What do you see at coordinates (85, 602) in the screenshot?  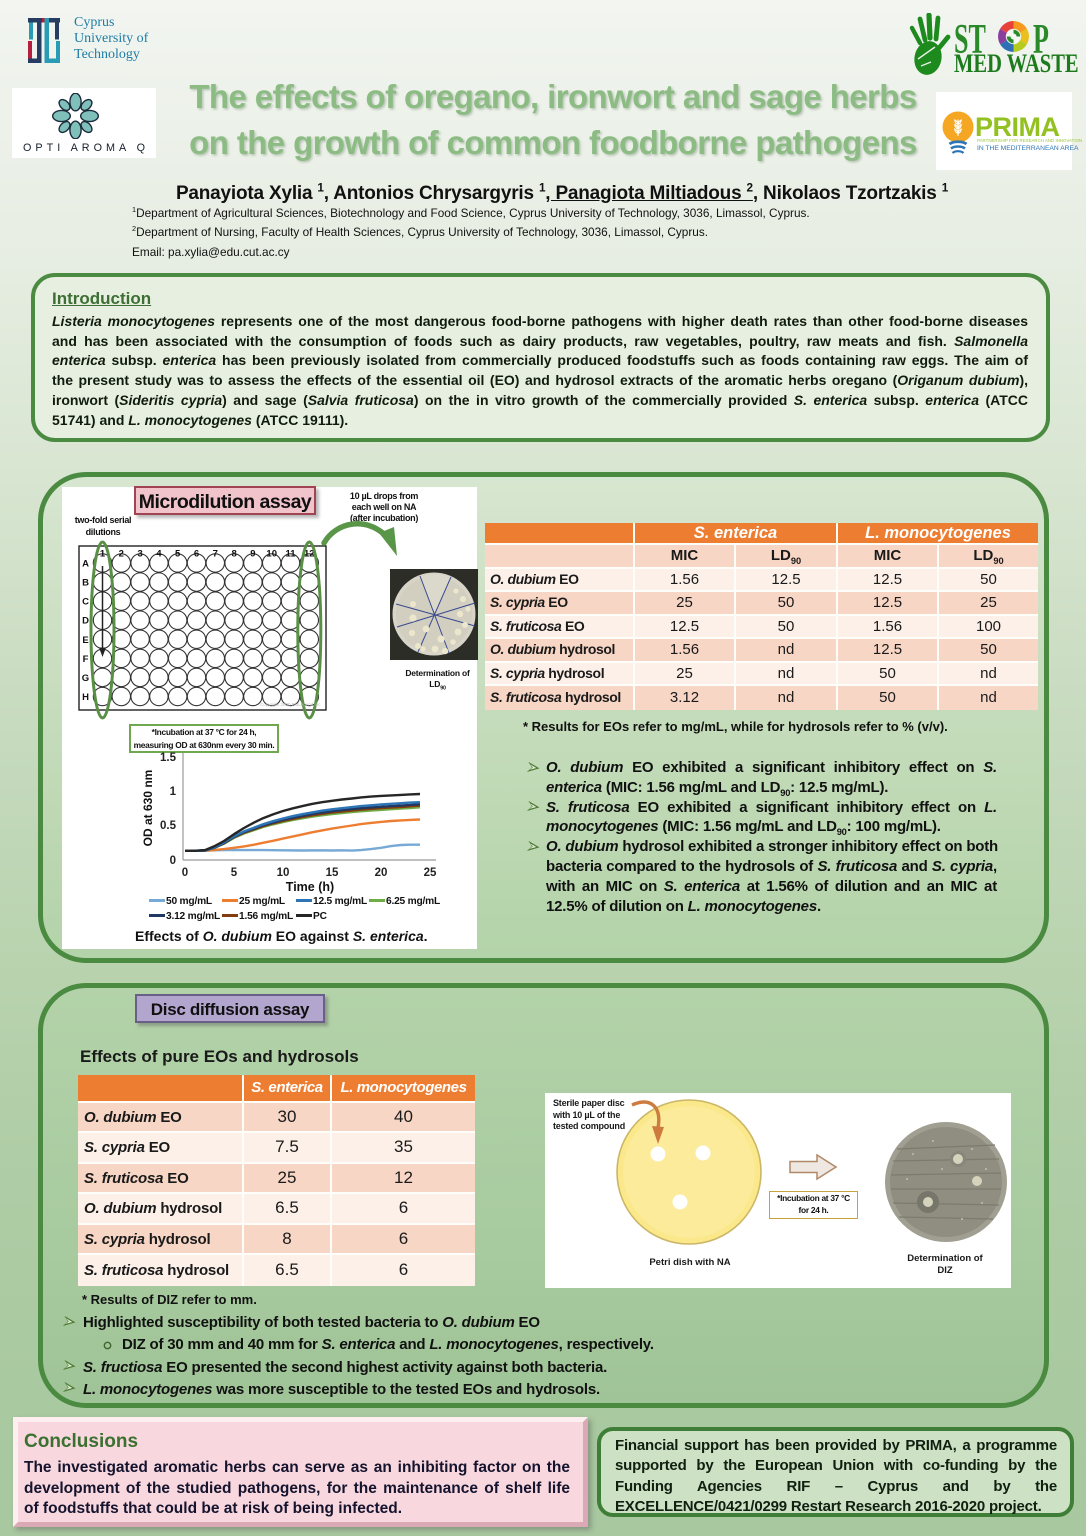 I see `svg-text: C` at bounding box center [85, 602].